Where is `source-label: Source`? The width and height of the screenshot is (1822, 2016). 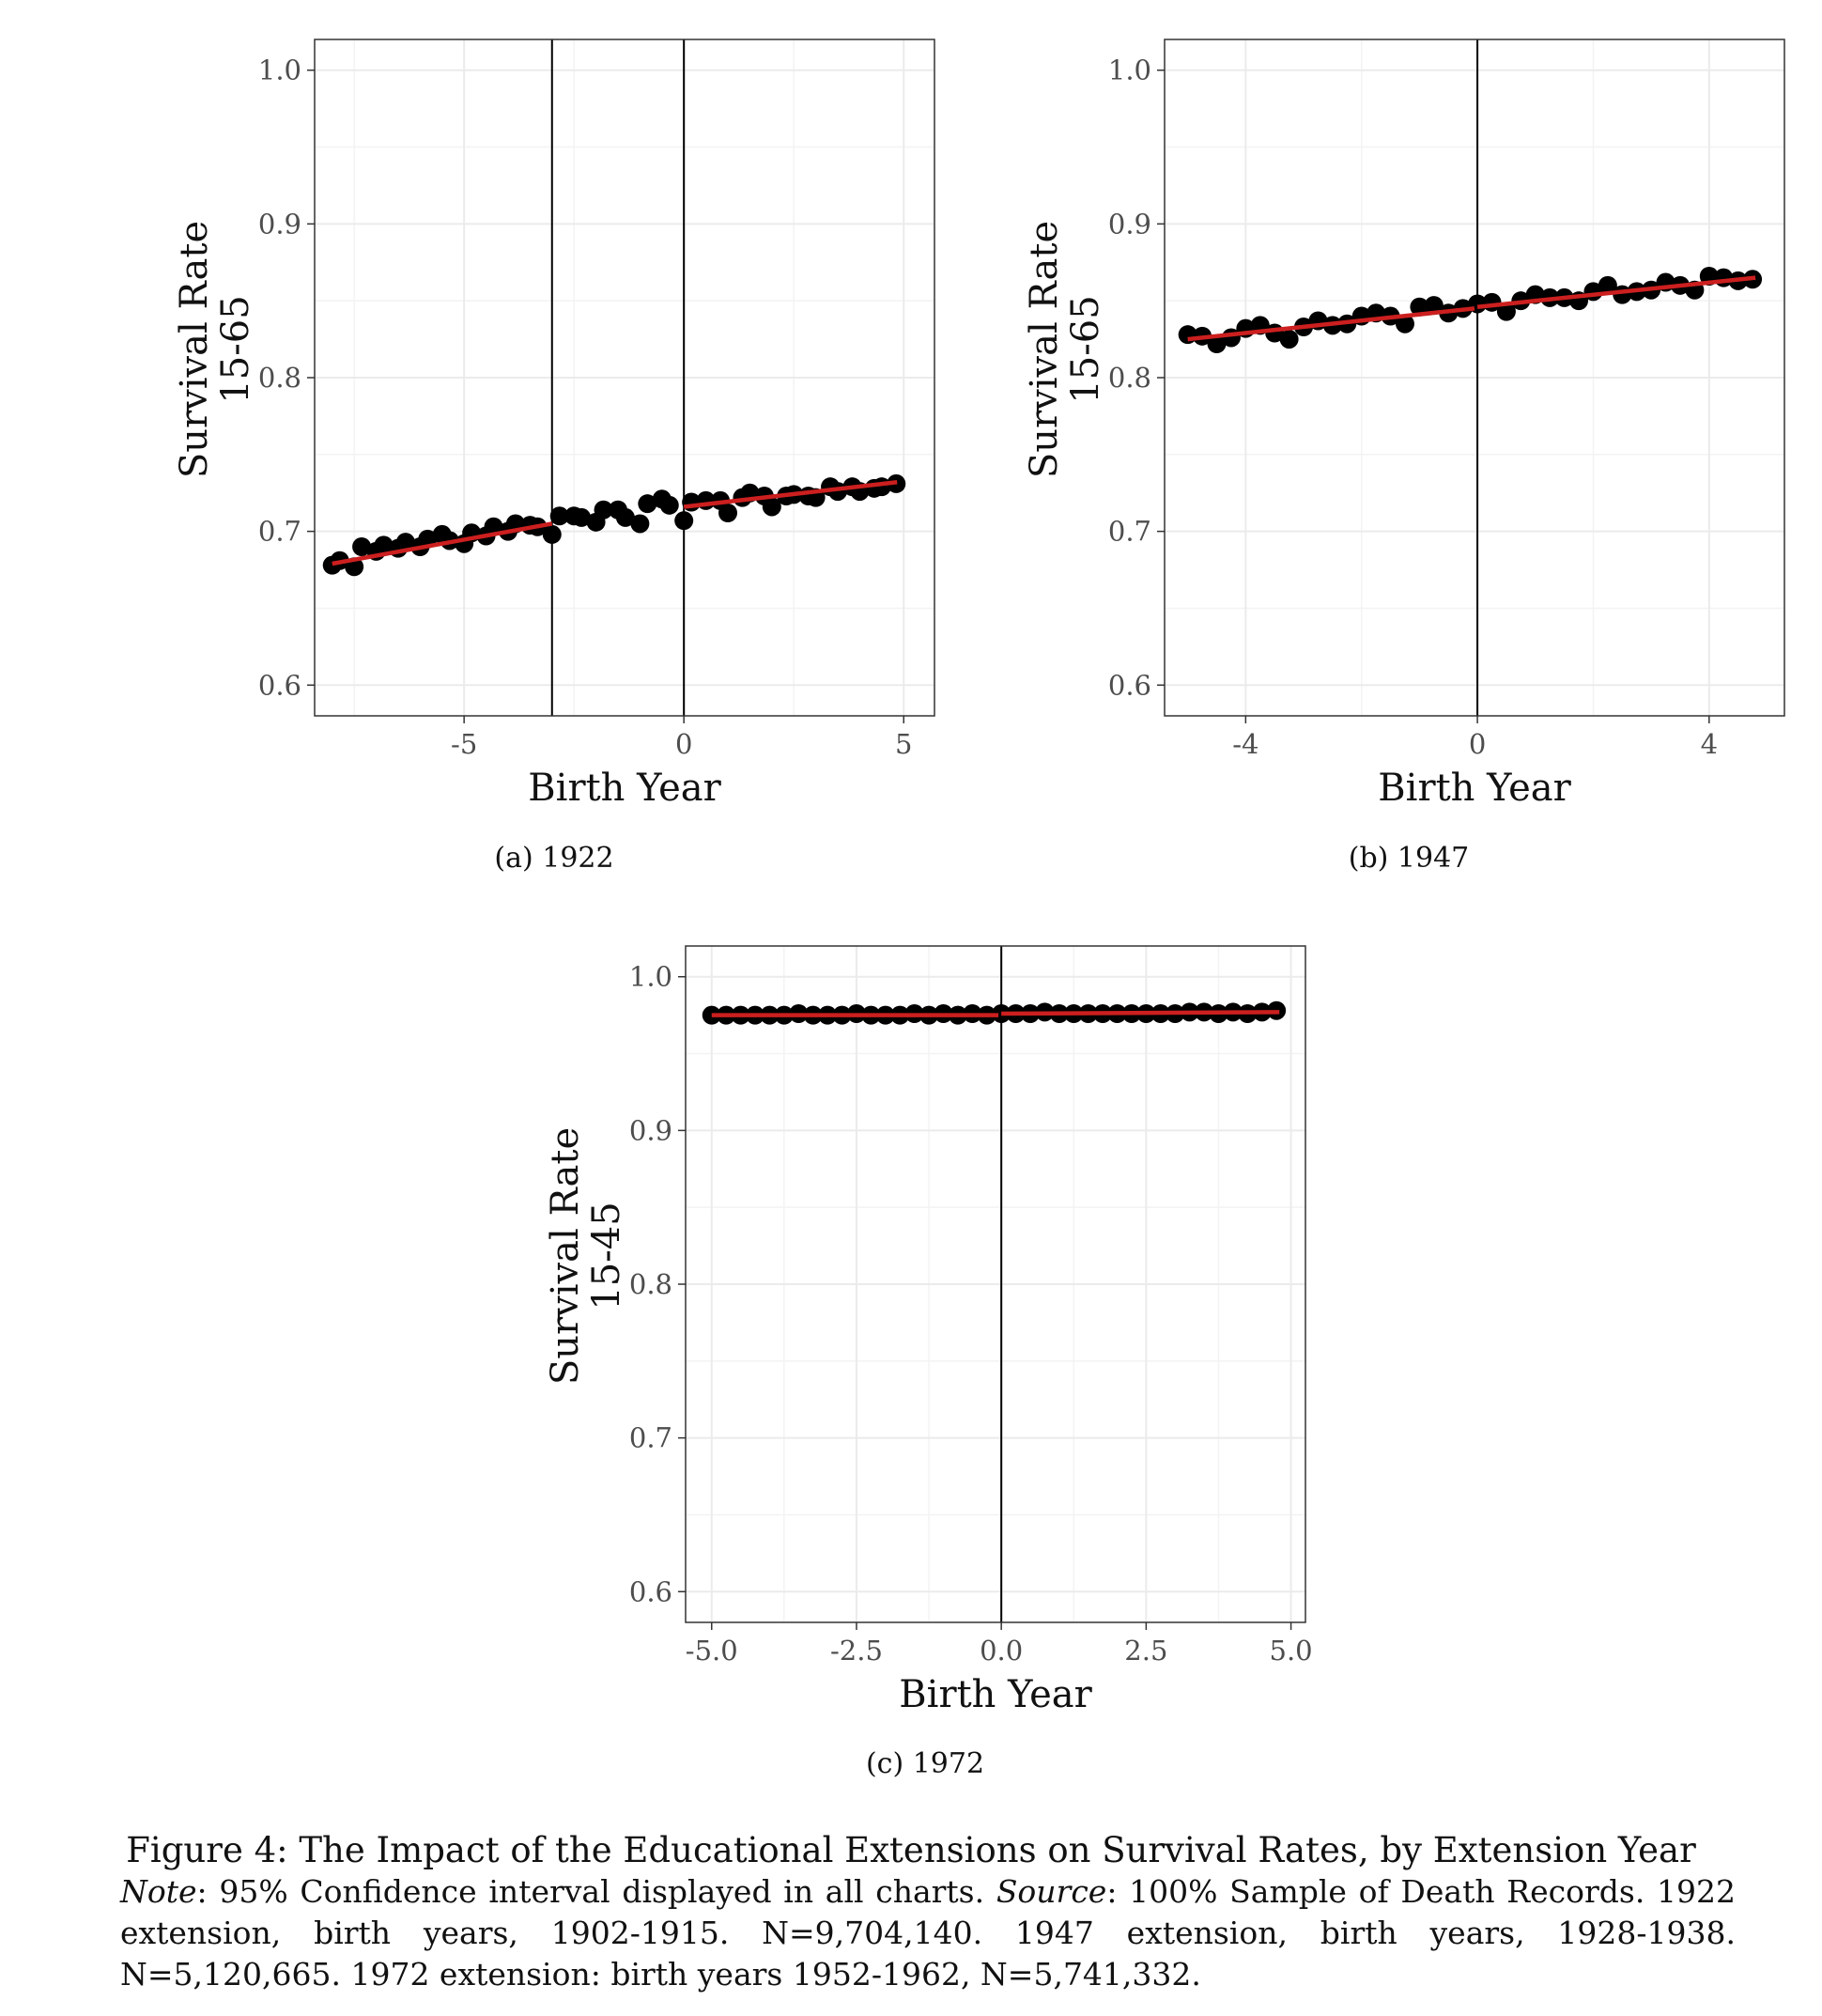
source-label: Source is located at coordinates (1051, 1891).